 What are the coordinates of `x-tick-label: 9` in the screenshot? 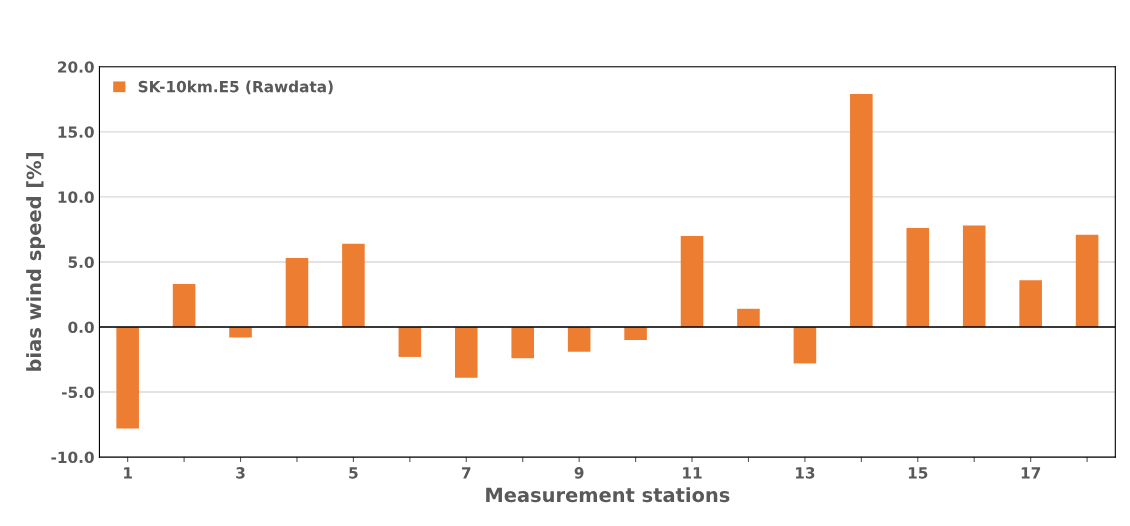 It's located at (579, 473).